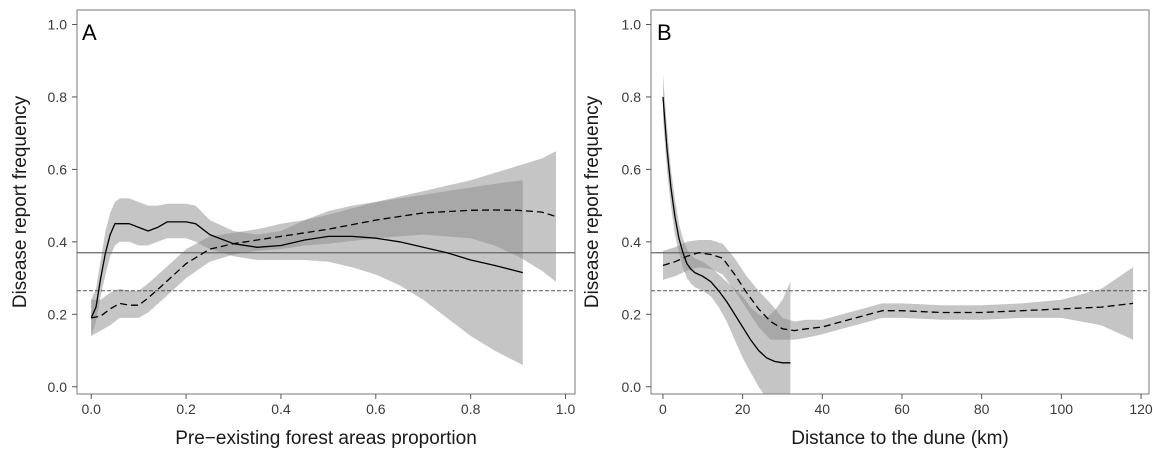 The width and height of the screenshot is (1153, 451). Describe the element at coordinates (743, 409) in the screenshot. I see `x-tick-label: 20` at that location.